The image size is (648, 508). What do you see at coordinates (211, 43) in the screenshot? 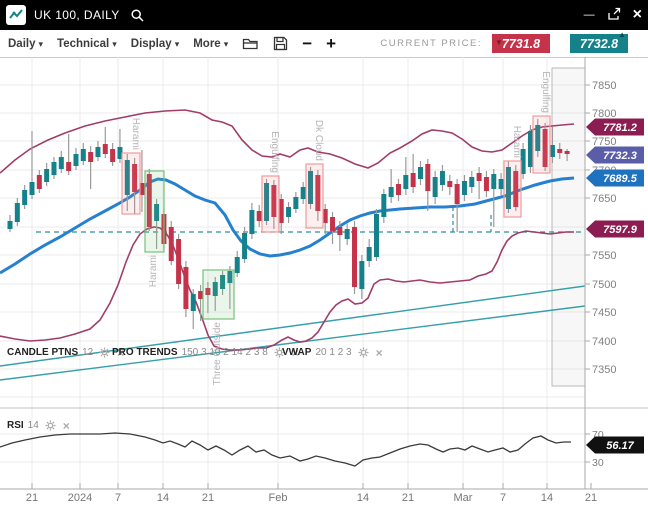
I see `menu-more: More ▾` at bounding box center [211, 43].